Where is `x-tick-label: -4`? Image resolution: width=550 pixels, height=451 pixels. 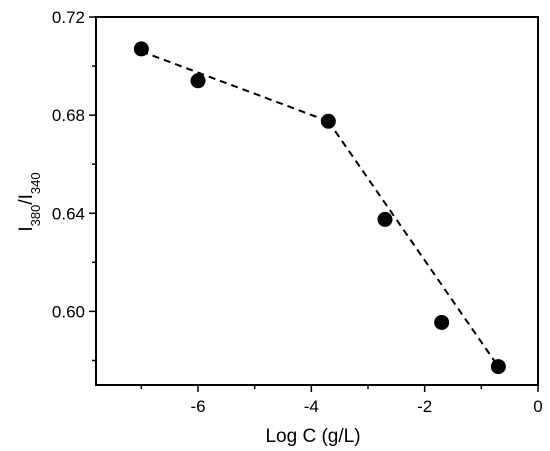 x-tick-label: -4 is located at coordinates (311, 406).